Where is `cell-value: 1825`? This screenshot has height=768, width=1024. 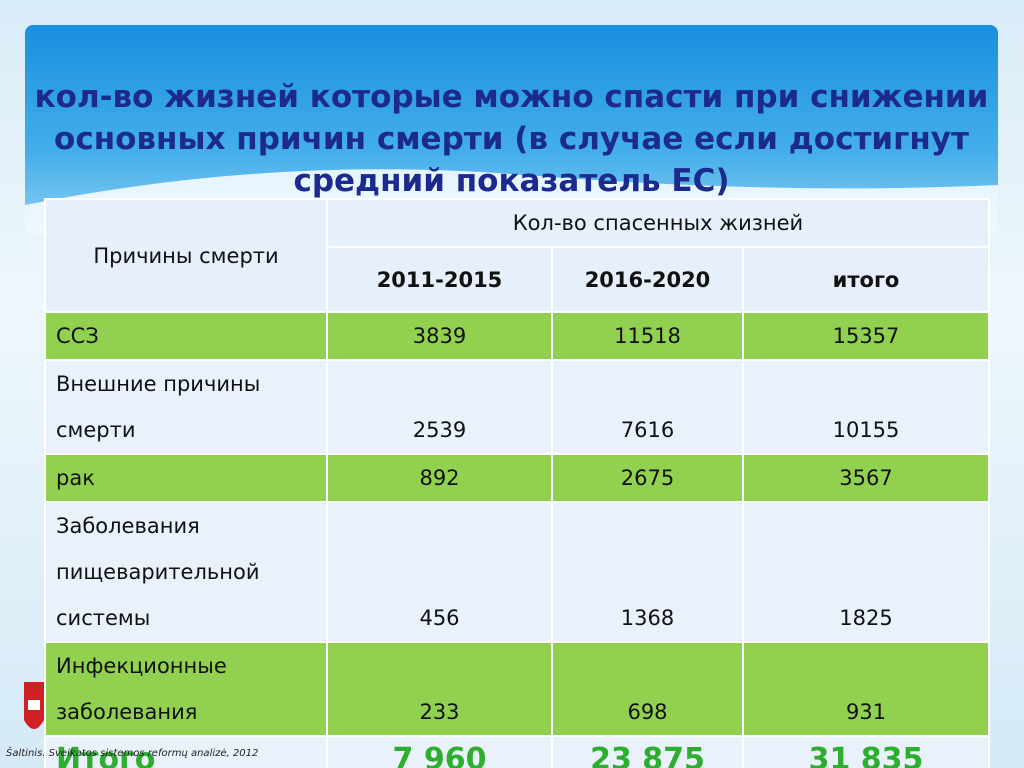 cell-value: 1825 is located at coordinates (866, 572).